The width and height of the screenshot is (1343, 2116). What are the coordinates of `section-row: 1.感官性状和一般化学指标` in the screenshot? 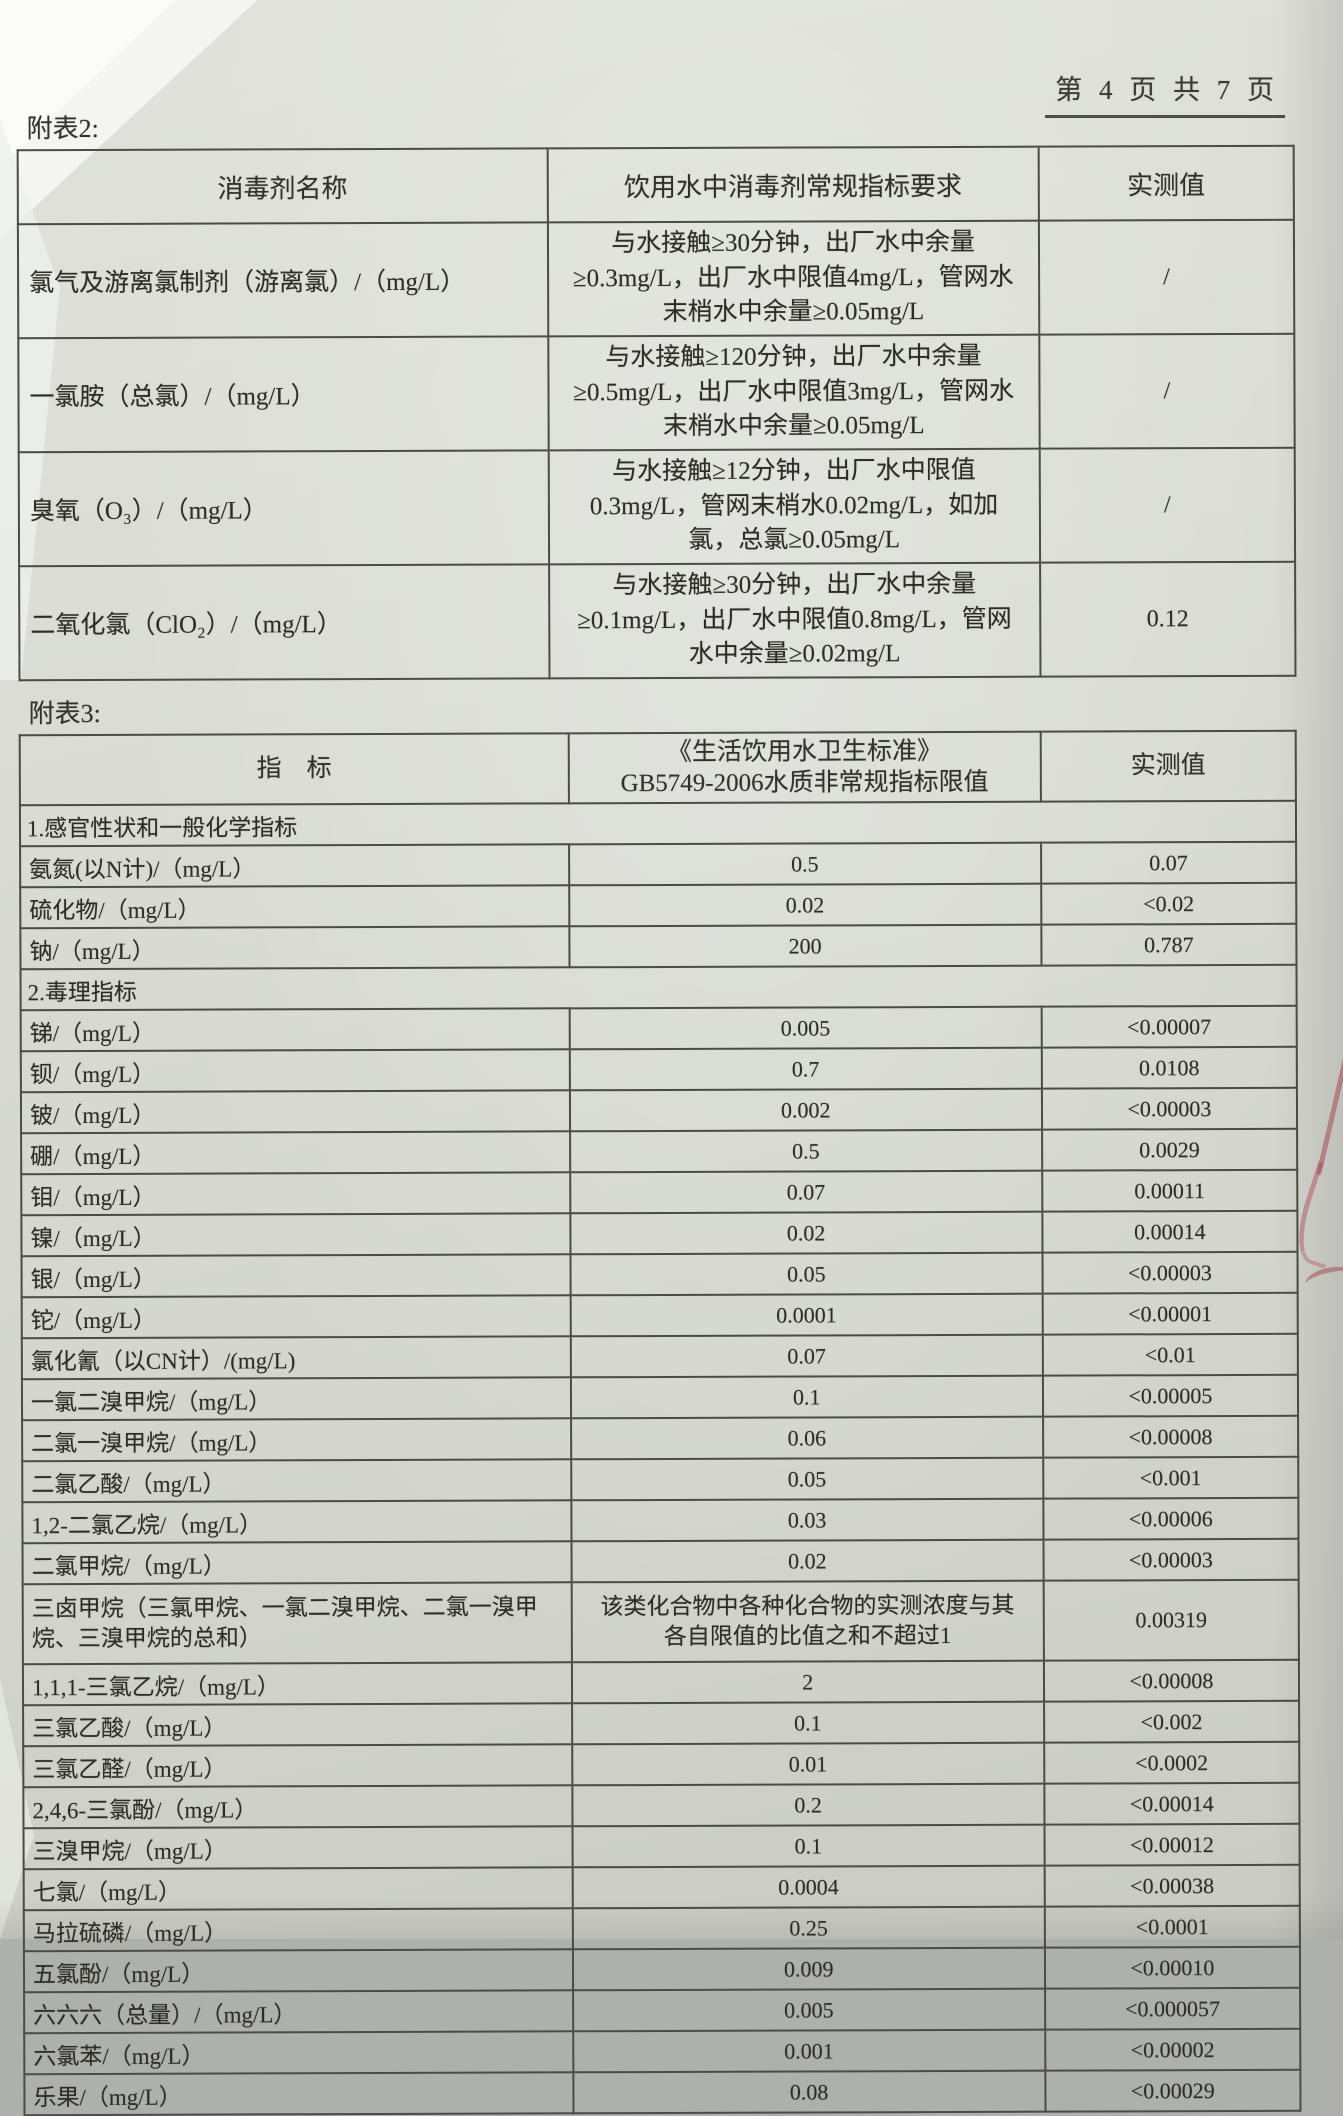 It's located at (658, 823).